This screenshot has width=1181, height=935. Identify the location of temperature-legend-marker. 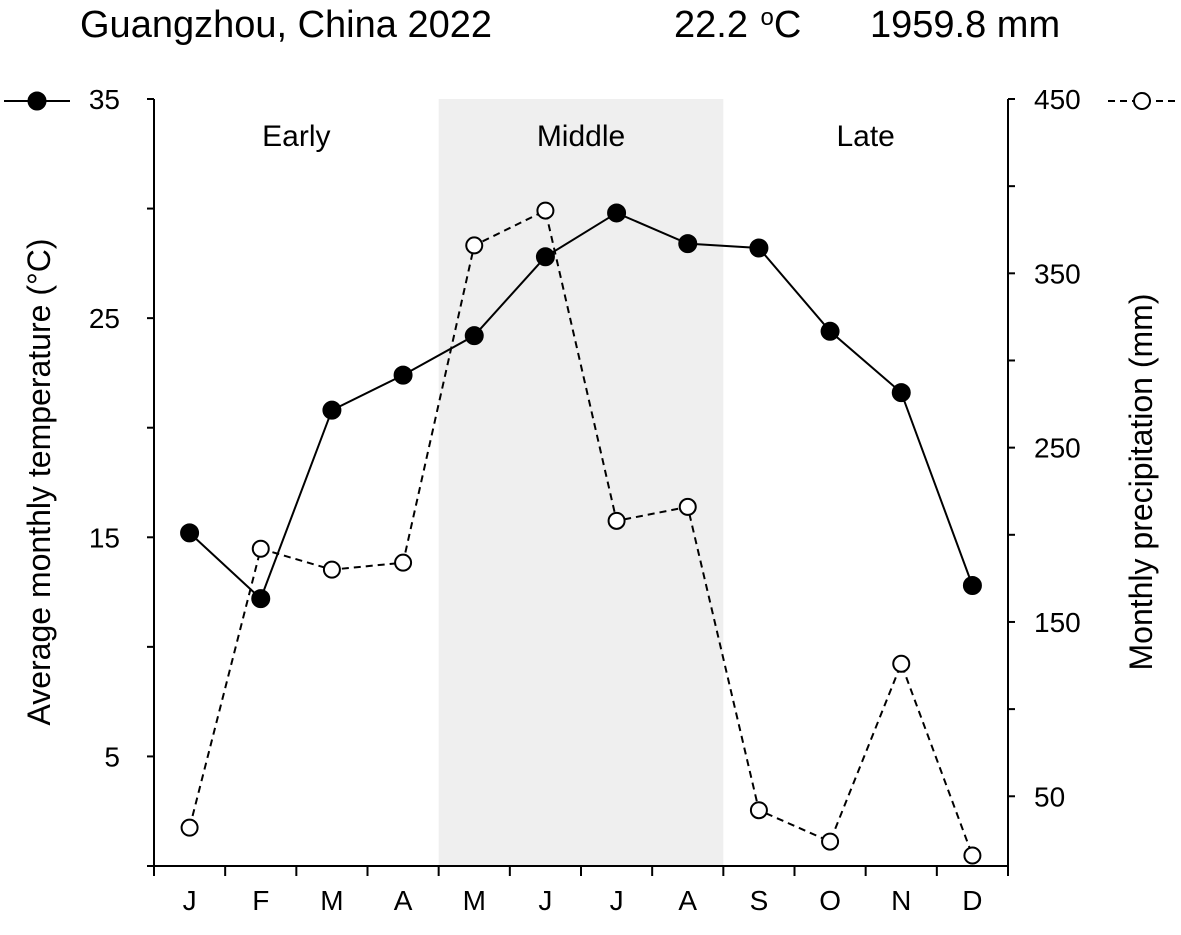
(37, 101).